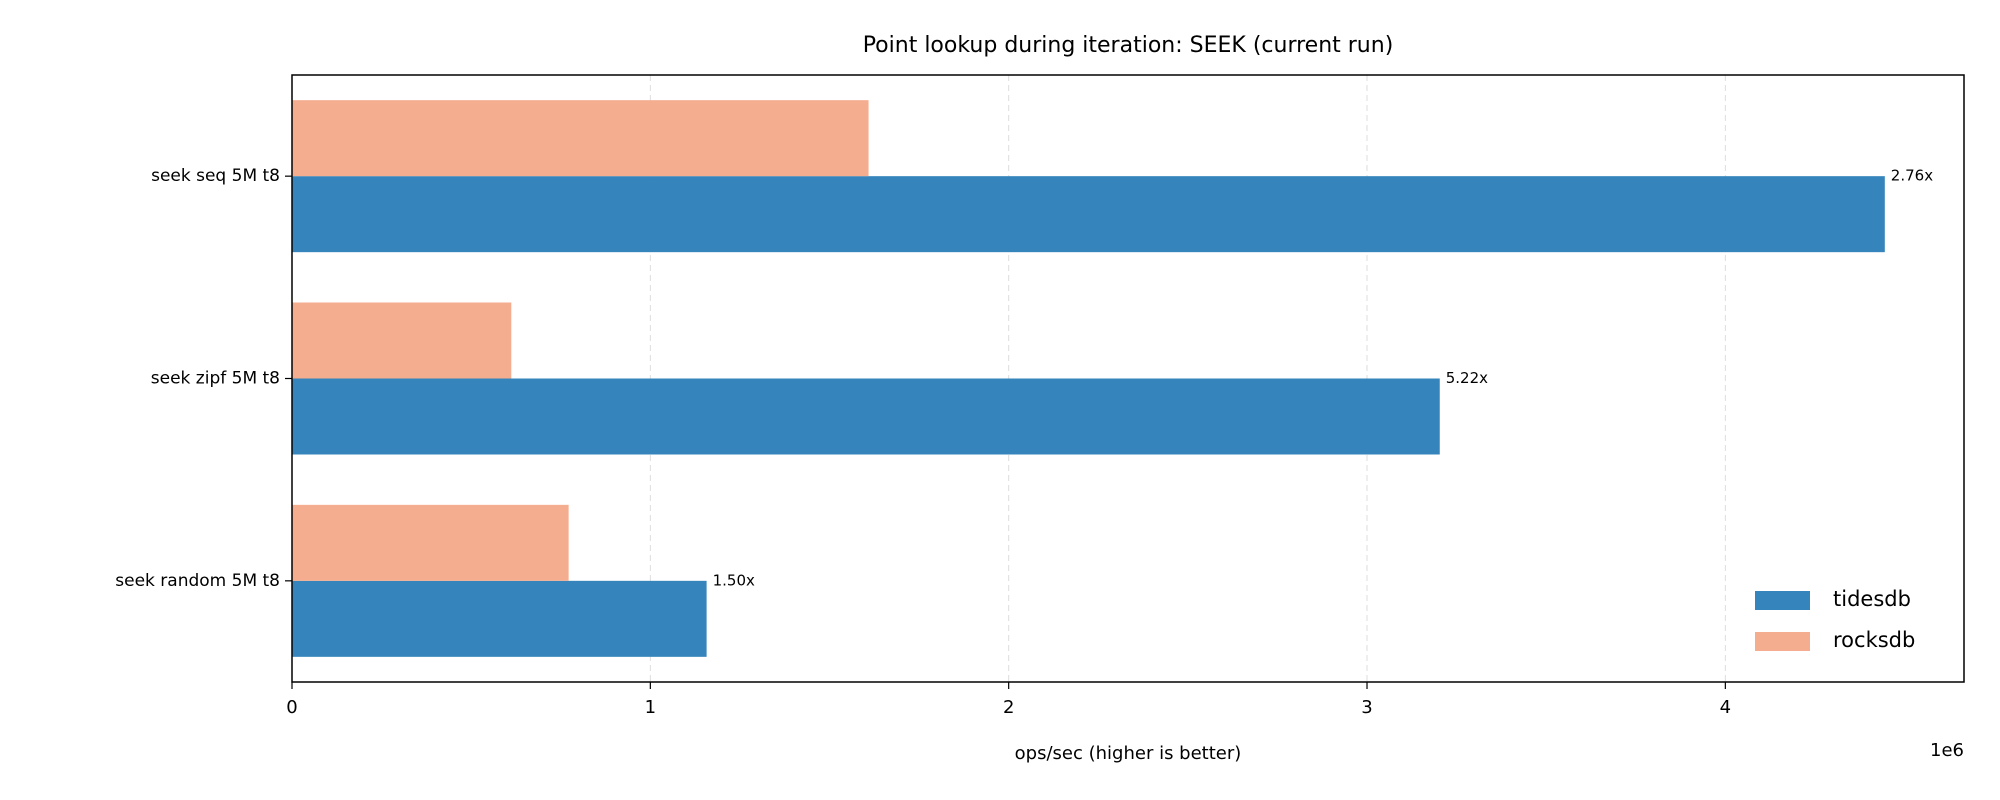 The width and height of the screenshot is (2000, 800). Describe the element at coordinates (1947, 750) in the screenshot. I see `axis-offset: 1e6` at that location.